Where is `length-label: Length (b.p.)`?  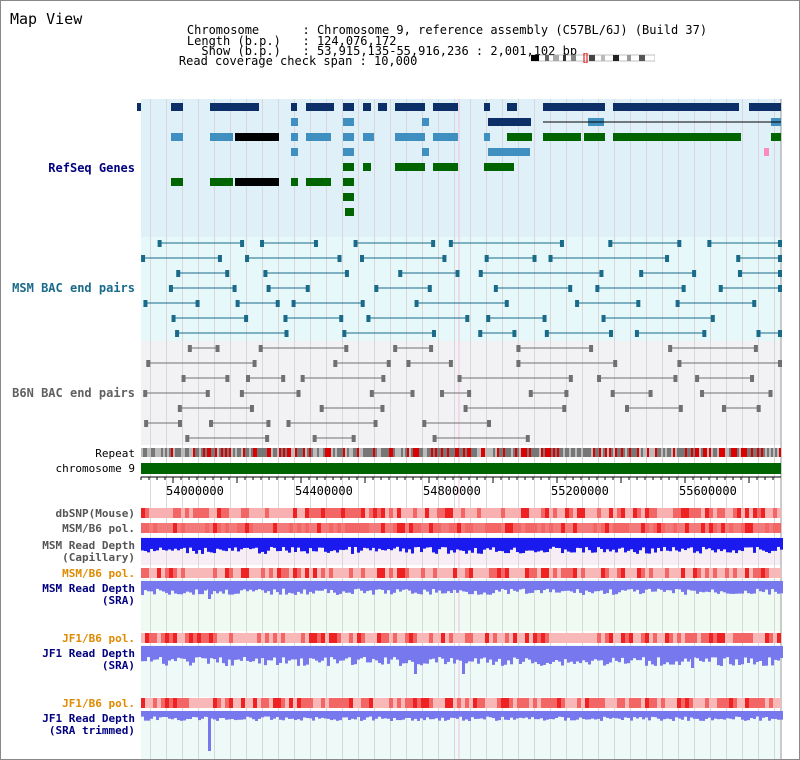 length-label: Length (b.p.) is located at coordinates (233, 41).